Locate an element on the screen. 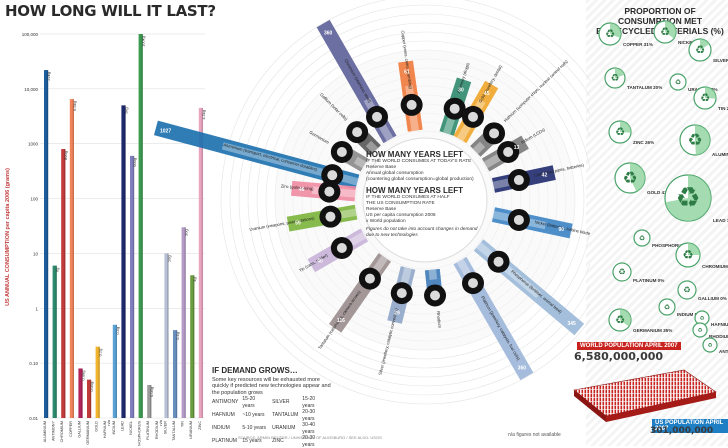 Image resolution: width=728 pixels, height=448 pixels. x-tick-label: HAFNIUM is located at coordinates (105, 429).